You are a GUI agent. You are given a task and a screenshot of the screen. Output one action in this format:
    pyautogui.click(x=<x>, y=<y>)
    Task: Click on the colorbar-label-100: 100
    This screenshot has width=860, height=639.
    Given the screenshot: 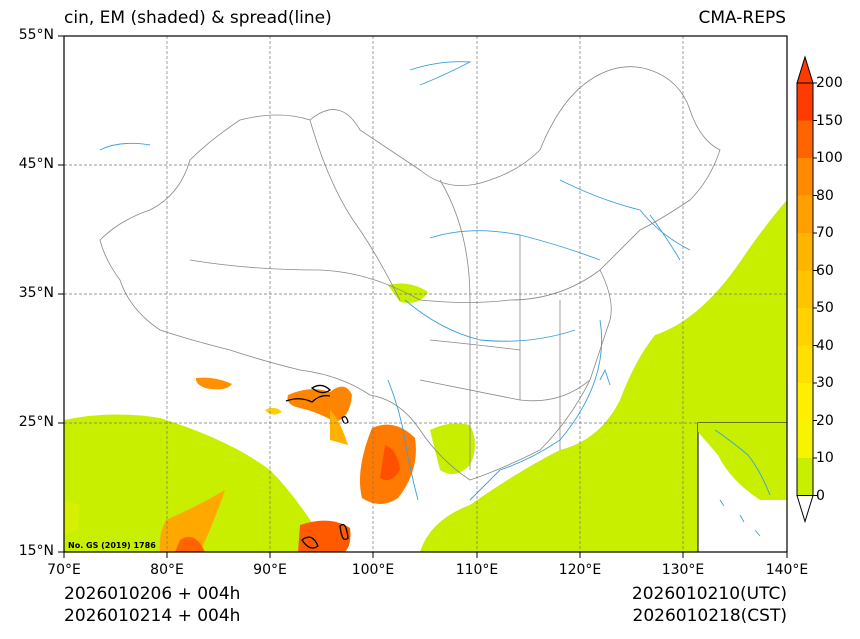 What is the action you would take?
    pyautogui.click(x=829, y=158)
    